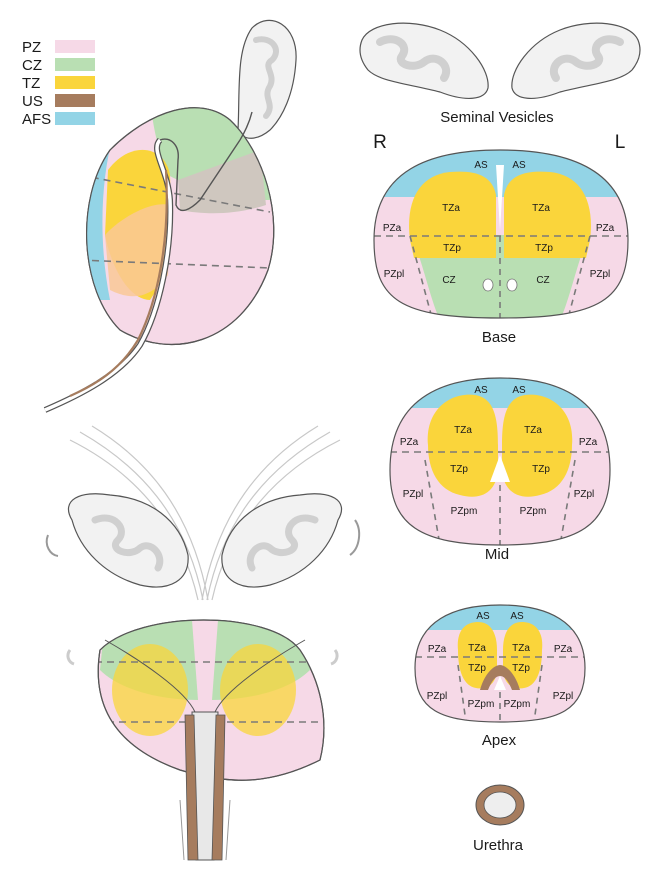 Image resolution: width=664 pixels, height=888 pixels. Describe the element at coordinates (587, 58) in the screenshot. I see `sv-left-folds` at that location.